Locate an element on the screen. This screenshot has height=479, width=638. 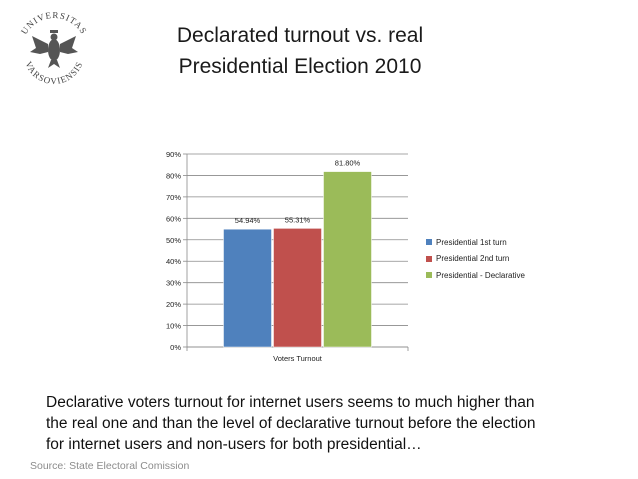
data-label: 55.31% is located at coordinates (298, 219).